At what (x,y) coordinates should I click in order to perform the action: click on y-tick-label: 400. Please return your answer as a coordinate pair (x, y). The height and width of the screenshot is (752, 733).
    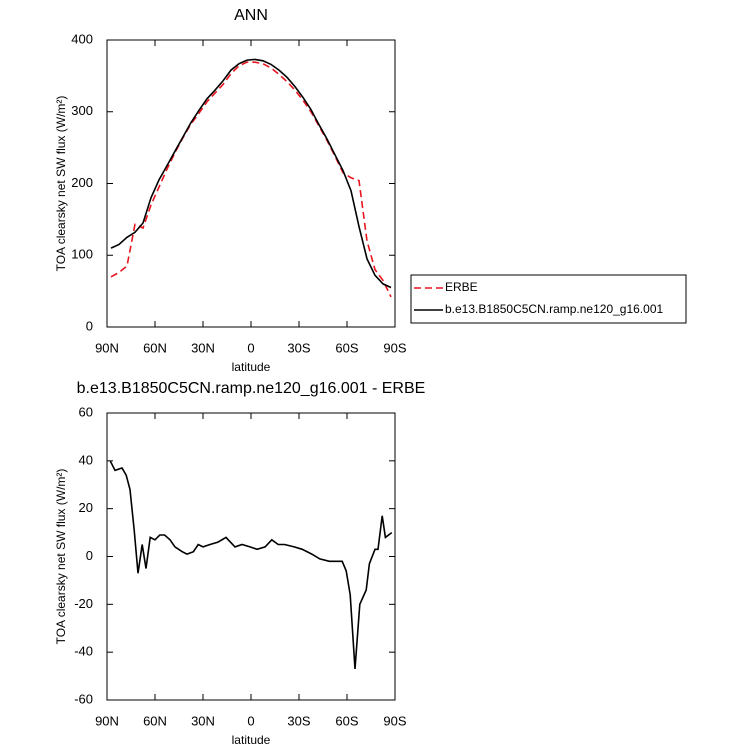
    Looking at the image, I should click on (82, 38).